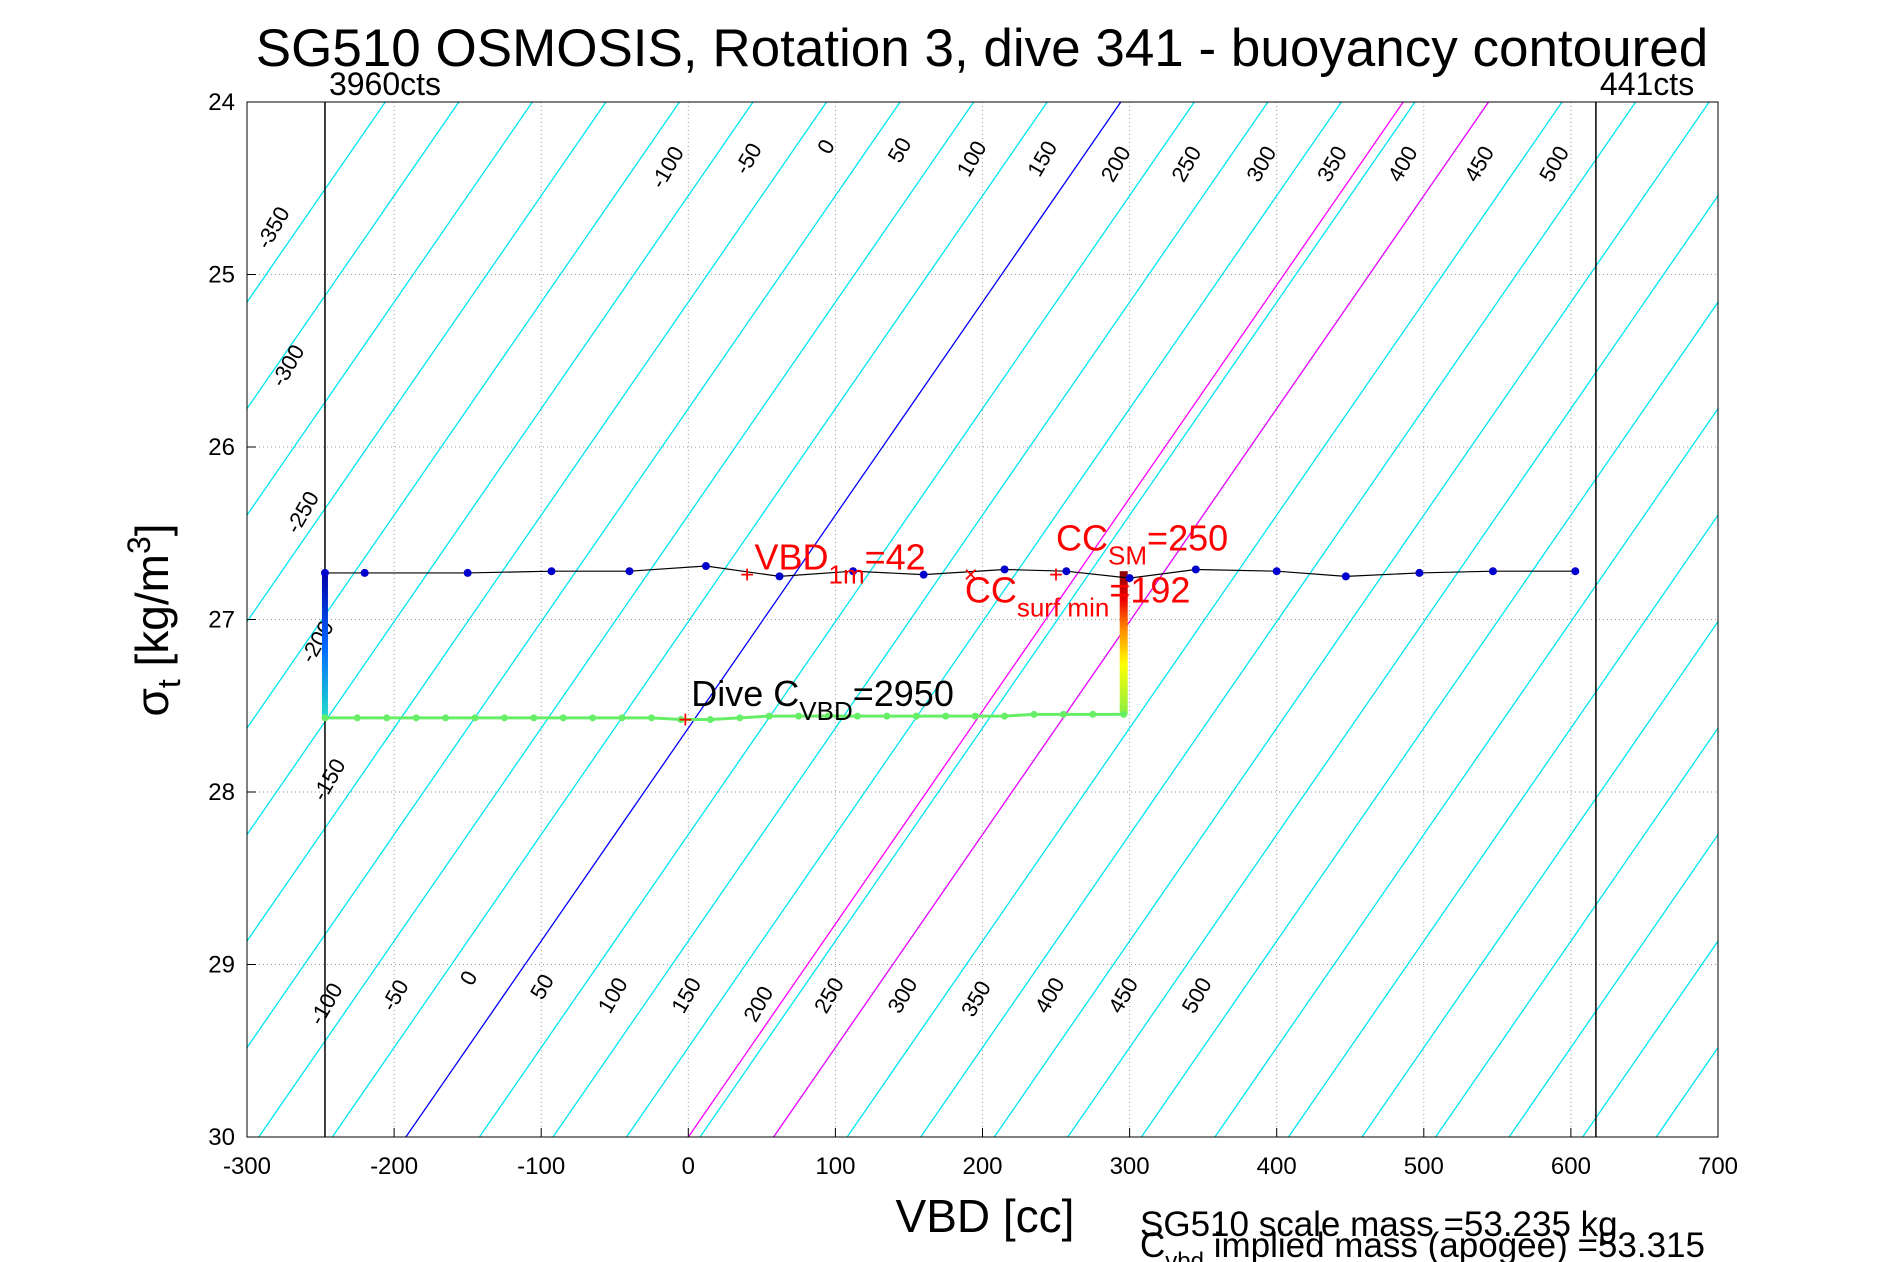 This screenshot has height=1262, width=1891. Describe the element at coordinates (822, 699) in the screenshot. I see `annotation-divec: Dive CVBD=2950` at that location.